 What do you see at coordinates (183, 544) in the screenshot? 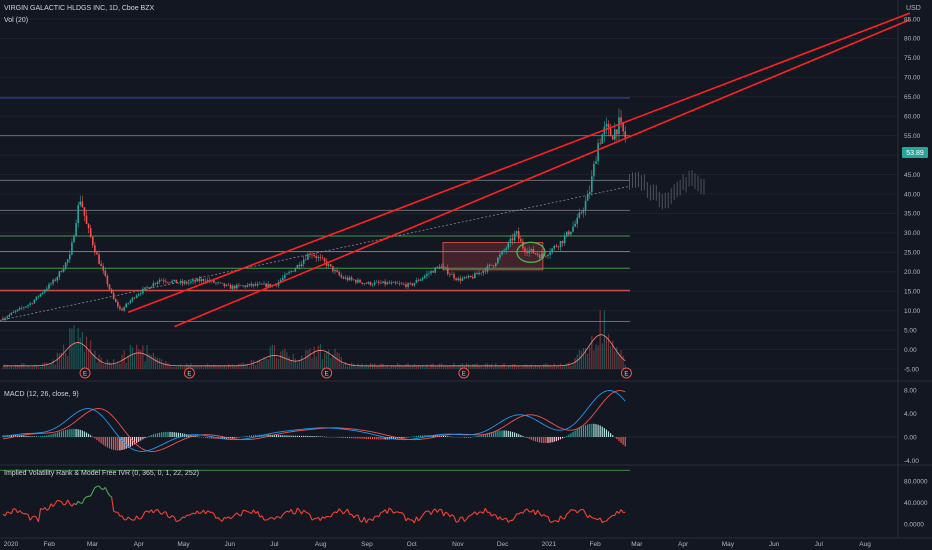
I see `time-tick-label: May` at bounding box center [183, 544].